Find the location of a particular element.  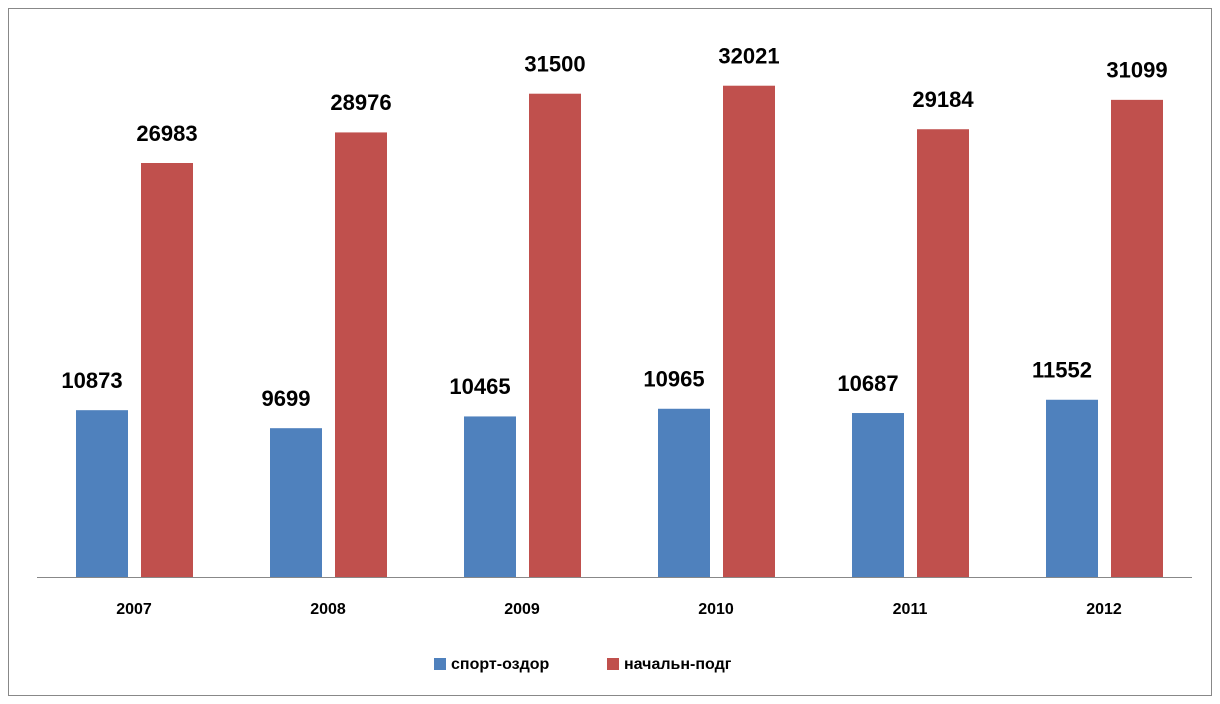

x-tick-label: 2007 is located at coordinates (134, 609).